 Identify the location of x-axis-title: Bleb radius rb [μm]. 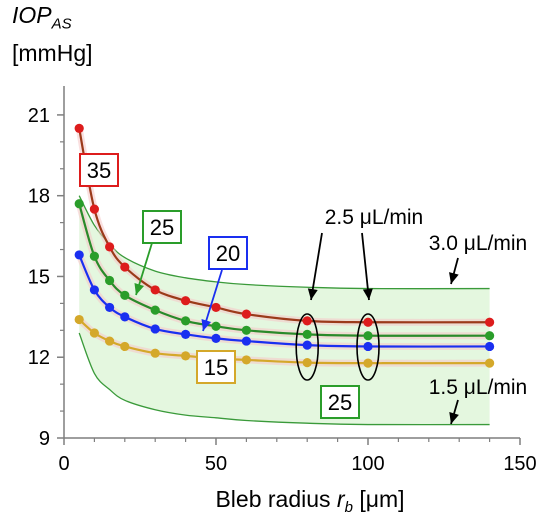
(309, 501).